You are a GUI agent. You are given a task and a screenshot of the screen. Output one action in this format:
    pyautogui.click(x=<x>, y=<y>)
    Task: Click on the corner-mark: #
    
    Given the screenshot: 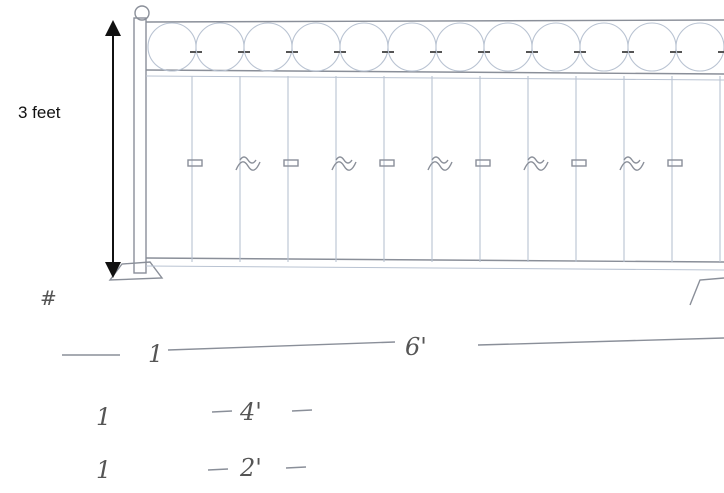 What is the action you would take?
    pyautogui.click(x=48, y=298)
    